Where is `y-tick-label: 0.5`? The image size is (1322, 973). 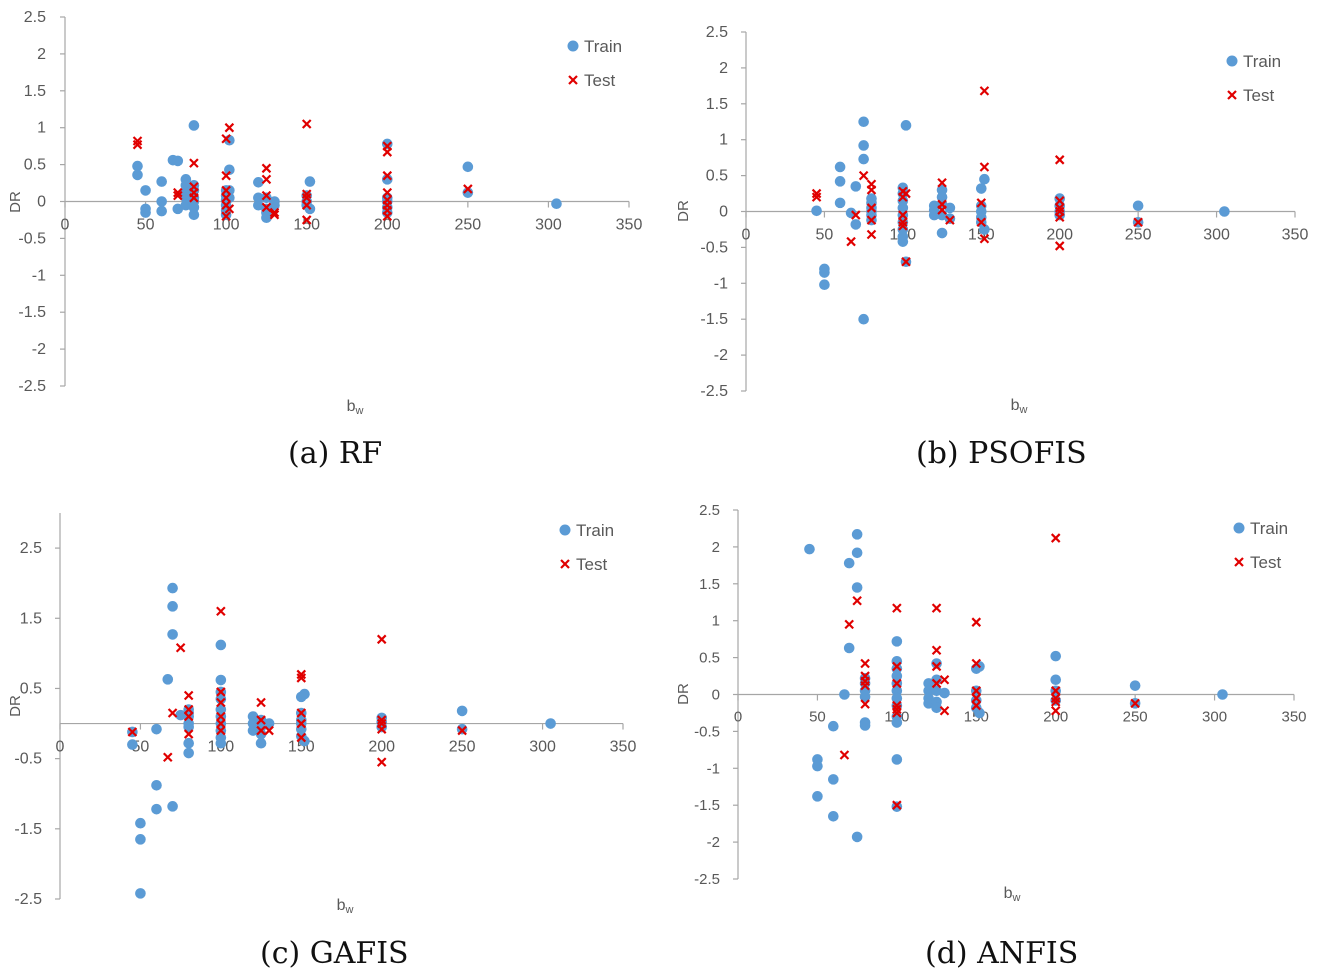
y-tick-label: 0.5 is located at coordinates (31, 688).